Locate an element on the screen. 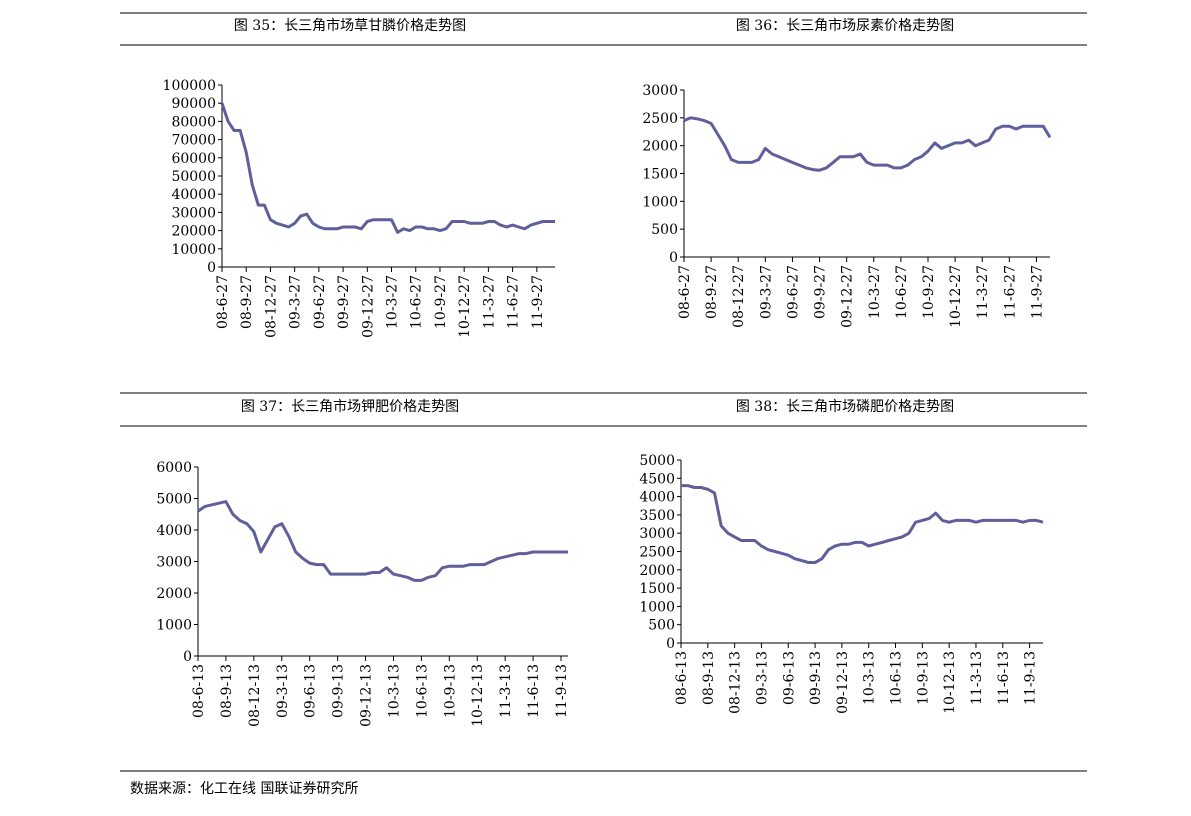 This screenshot has height=816, width=1191. y-tick-label: 4500 is located at coordinates (657, 479).